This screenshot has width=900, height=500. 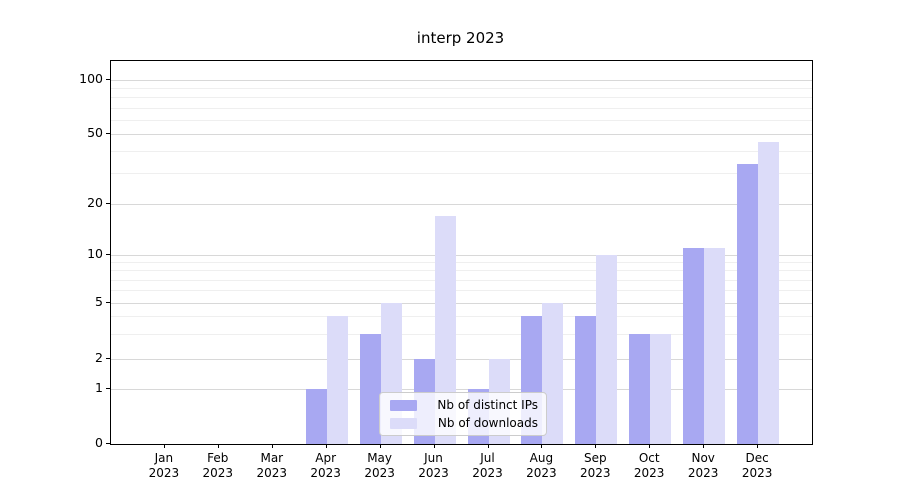 What do you see at coordinates (99, 388) in the screenshot?
I see `y-tick-label-1: 1` at bounding box center [99, 388].